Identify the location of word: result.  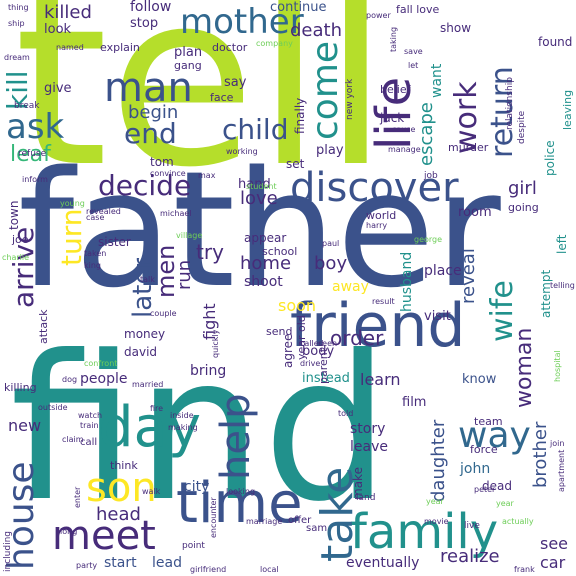
(383, 301).